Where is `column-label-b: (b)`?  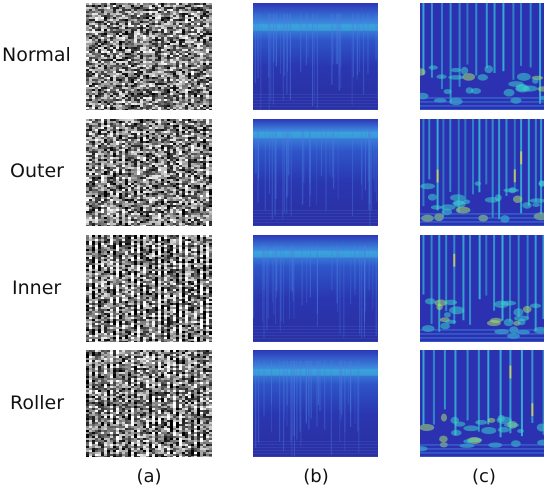
column-label-b: (b) is located at coordinates (316, 476).